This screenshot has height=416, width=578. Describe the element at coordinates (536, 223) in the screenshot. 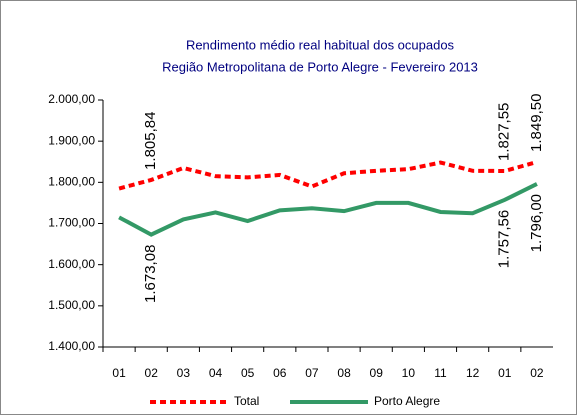

I see `value-label: 1.796,00` at that location.